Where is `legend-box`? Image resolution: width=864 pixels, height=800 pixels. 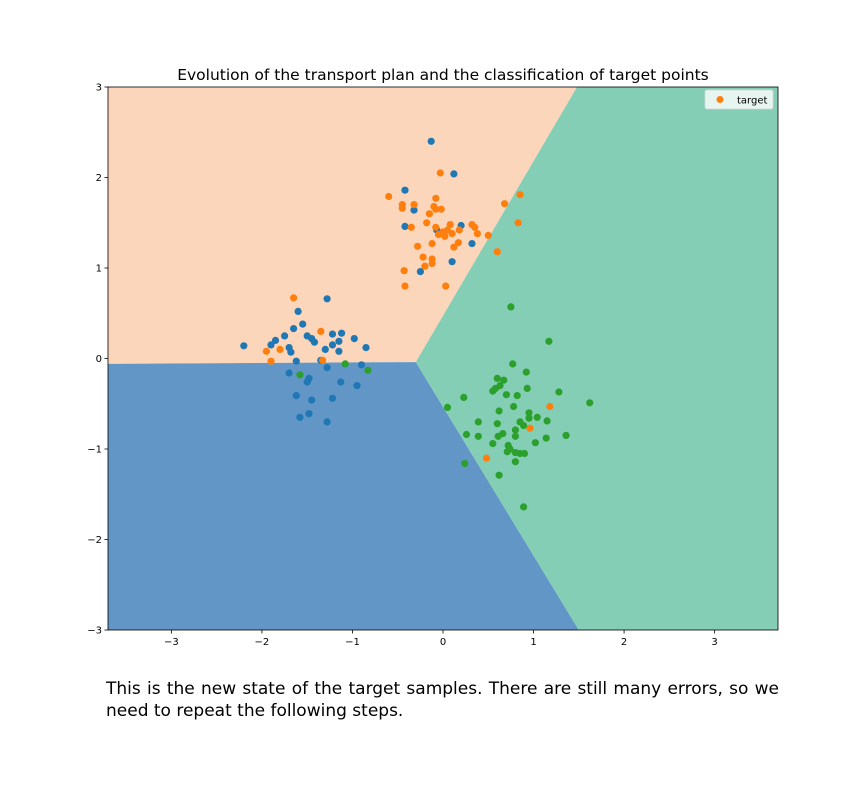
legend-box is located at coordinates (739, 99).